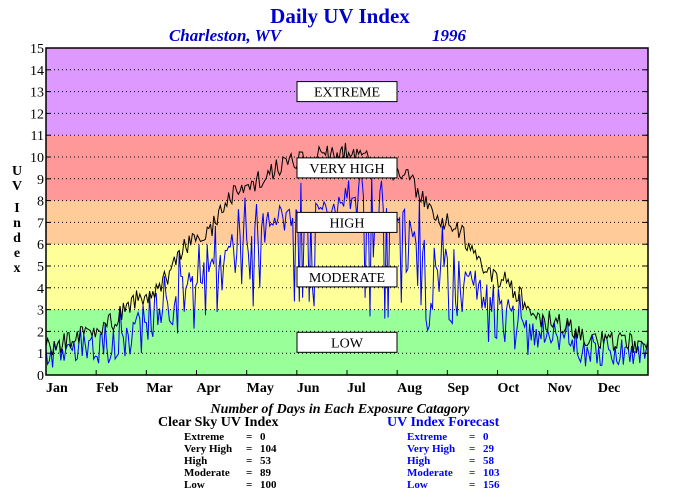  I want to click on svg-text: x, so click(17, 268).